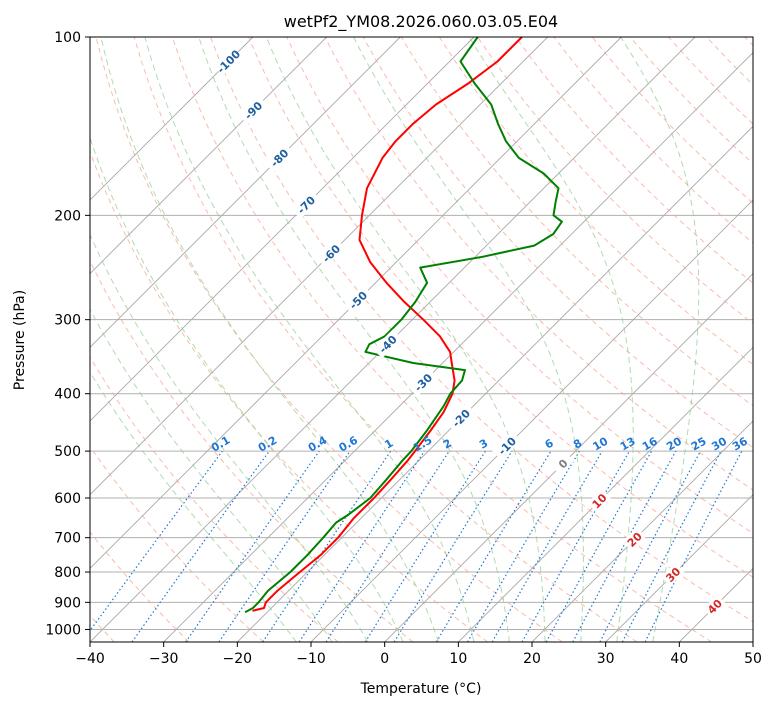 The width and height of the screenshot is (775, 708). Describe the element at coordinates (384, 659) in the screenshot. I see `x-tick-label: 0` at that location.